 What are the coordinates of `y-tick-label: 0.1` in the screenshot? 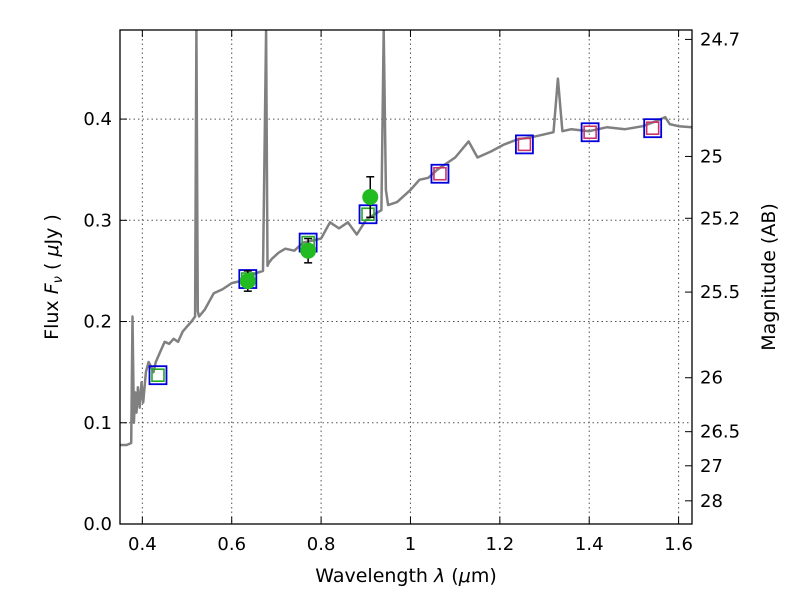 It's located at (97, 423).